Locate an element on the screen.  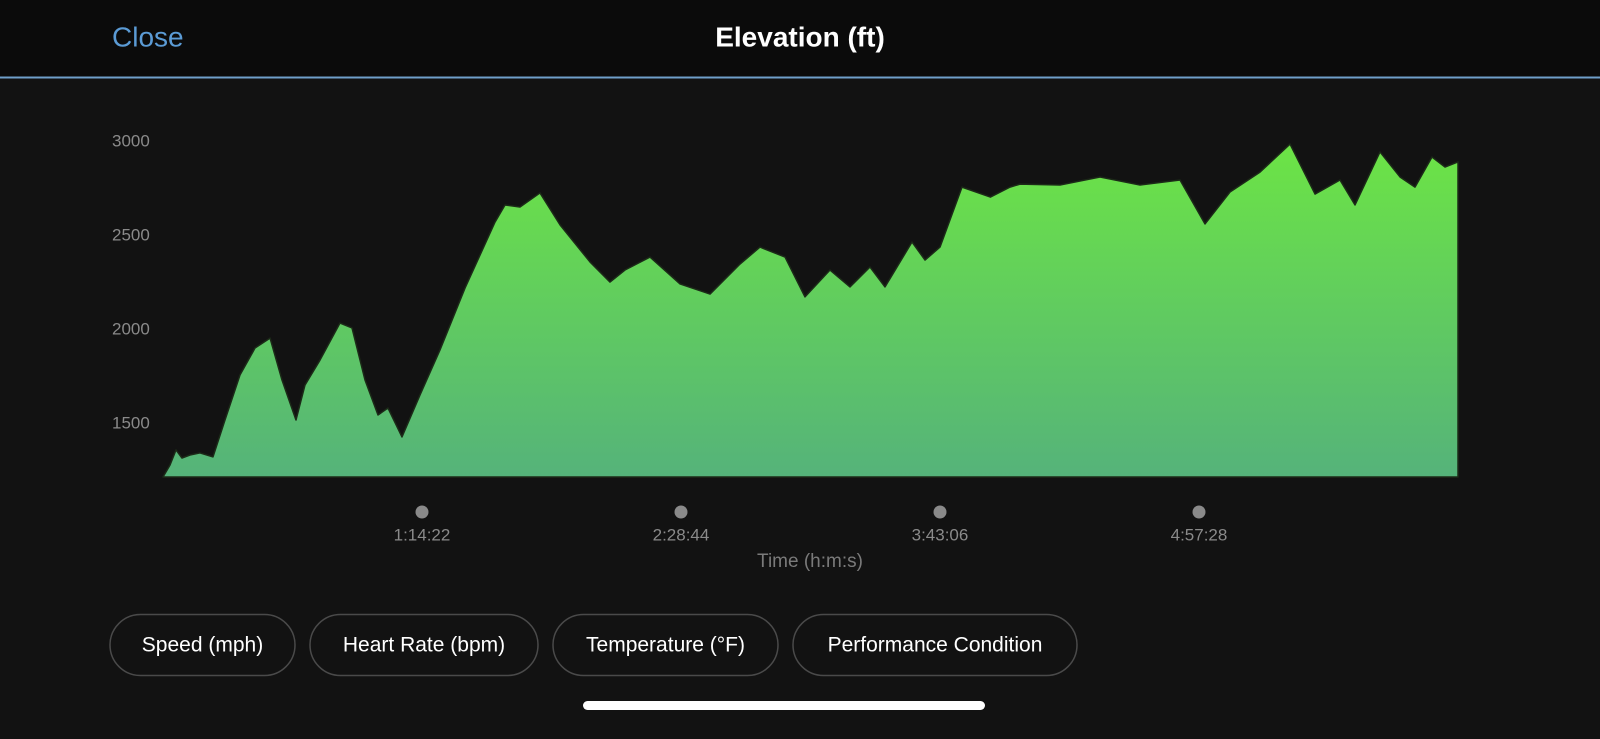
x-tick-label: 4:57:28 is located at coordinates (1199, 534).